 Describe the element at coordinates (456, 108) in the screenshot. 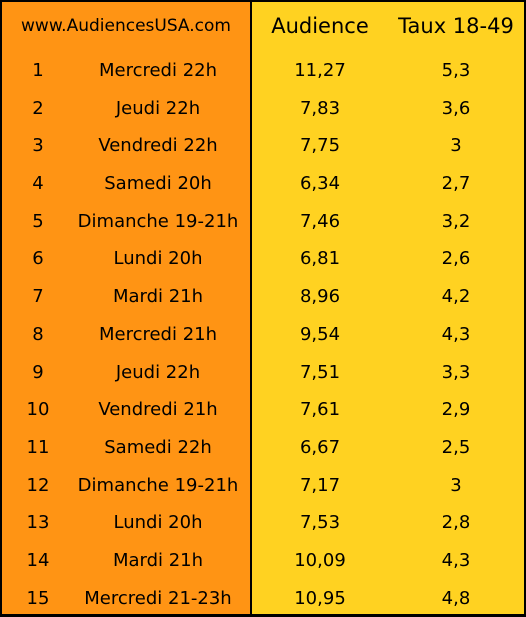

I see `row-rate: 3,6` at that location.